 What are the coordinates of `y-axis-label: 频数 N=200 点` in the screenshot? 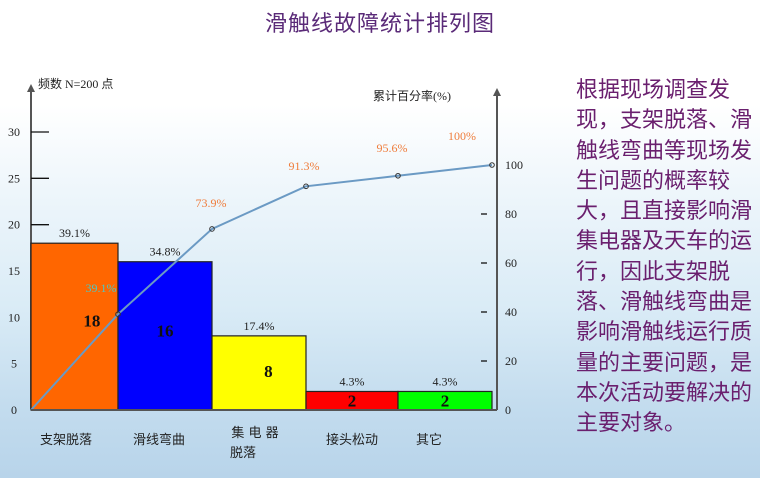 It's located at (75, 83).